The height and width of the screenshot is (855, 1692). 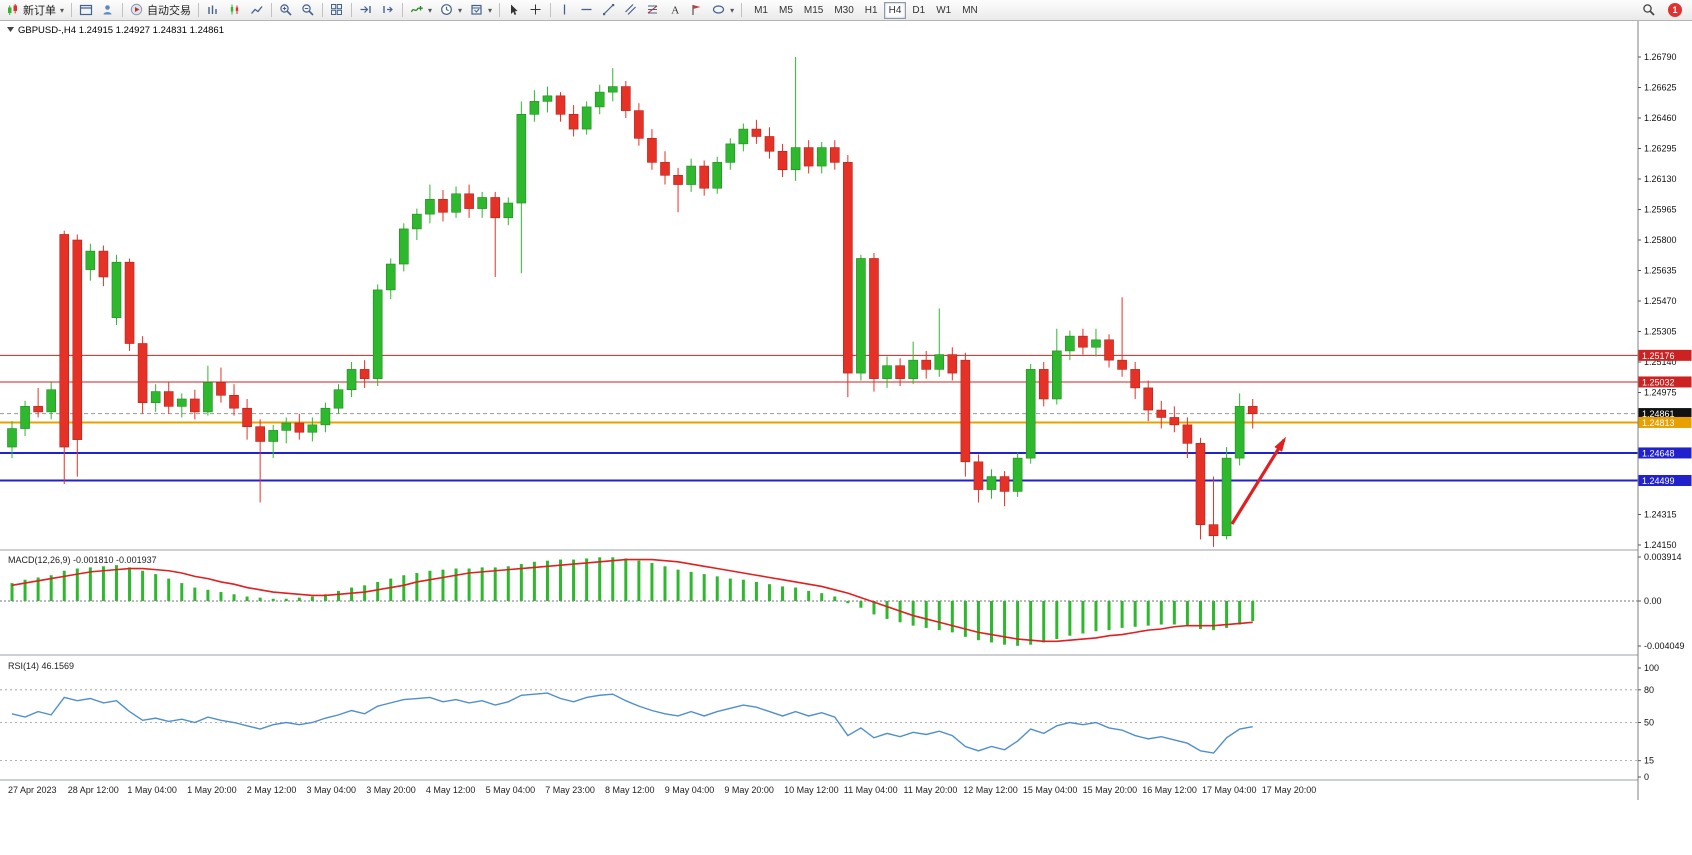 What do you see at coordinates (86, 10) in the screenshot?
I see `chart-windows-button` at bounding box center [86, 10].